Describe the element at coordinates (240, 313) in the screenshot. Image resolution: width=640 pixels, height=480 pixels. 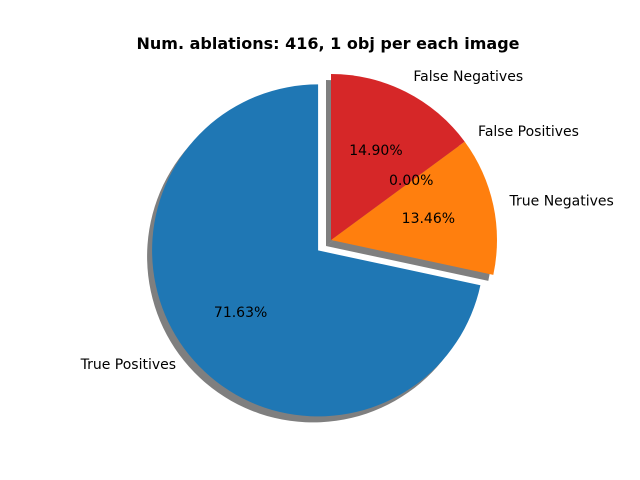
I see `pct-label-true-positives: 71.63%` at that location.